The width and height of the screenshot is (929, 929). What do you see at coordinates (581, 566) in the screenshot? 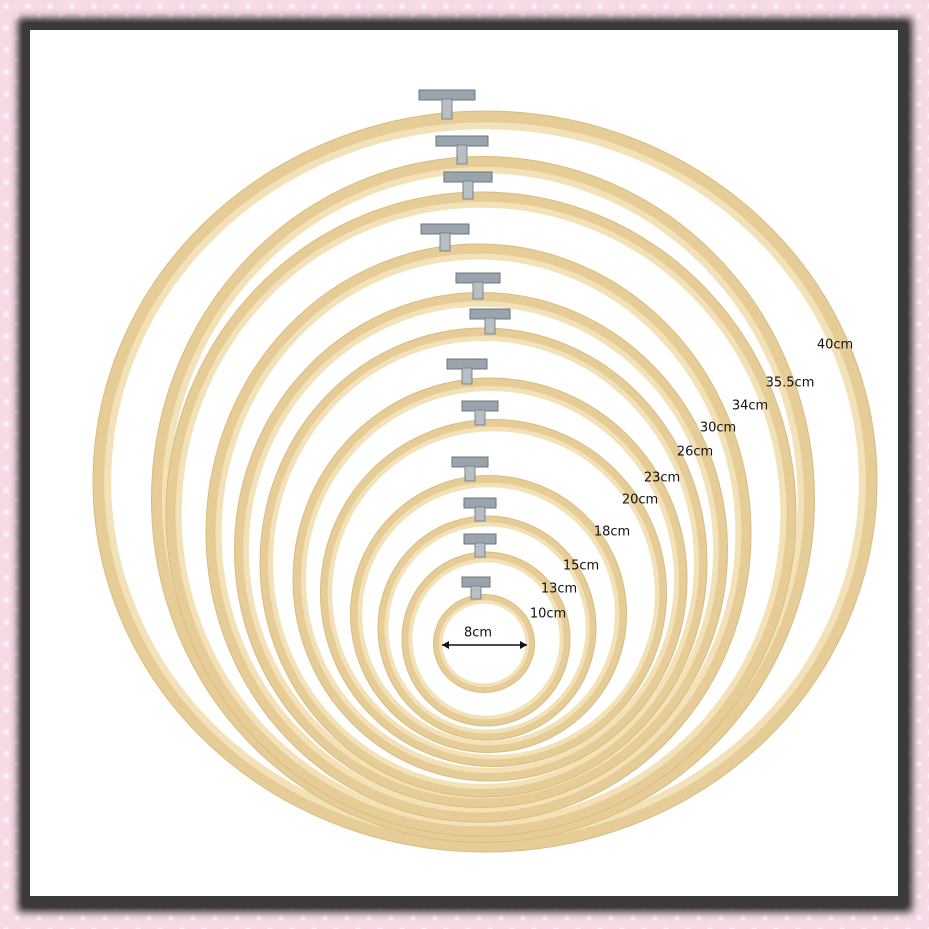
I see `size-label: 15cm` at bounding box center [581, 566].